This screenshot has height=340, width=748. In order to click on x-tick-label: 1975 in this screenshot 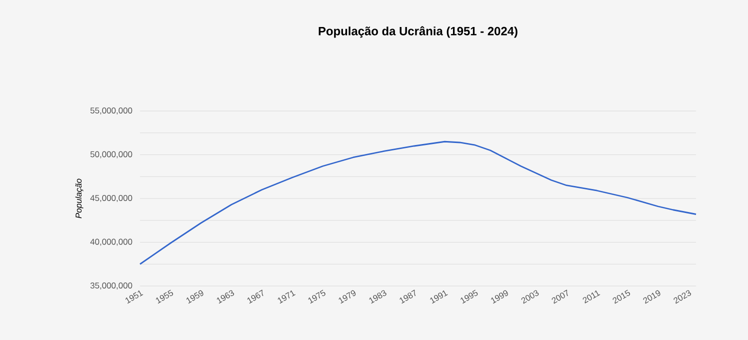, I will do `click(317, 297)`.